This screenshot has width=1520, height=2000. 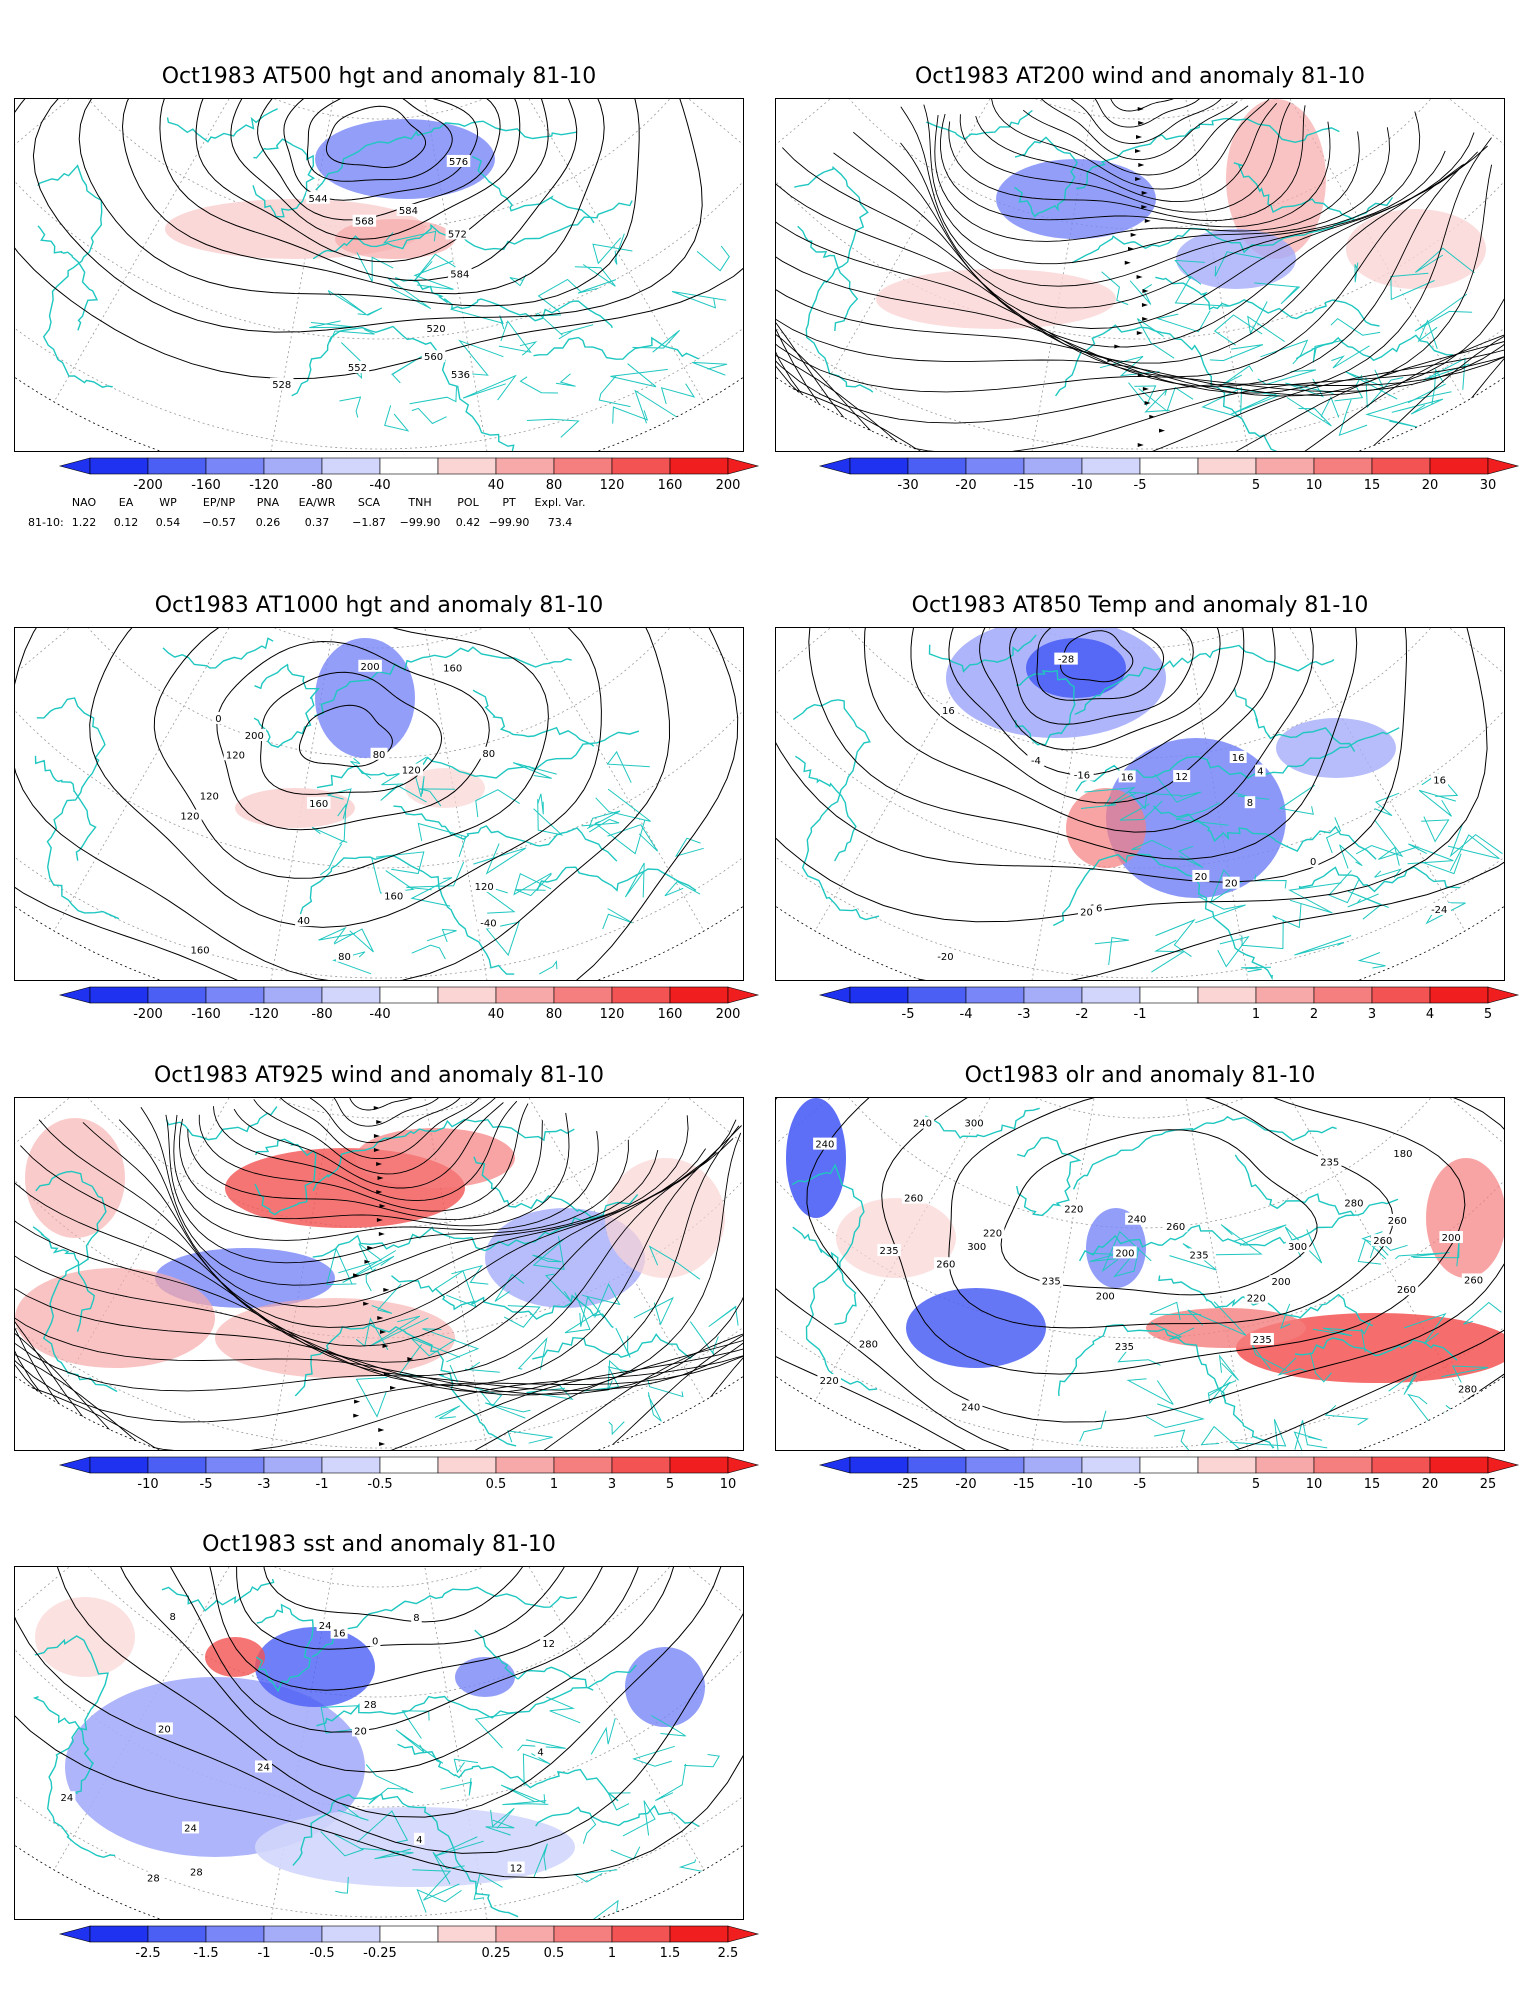 I want to click on contour-label: 536, so click(x=460, y=375).